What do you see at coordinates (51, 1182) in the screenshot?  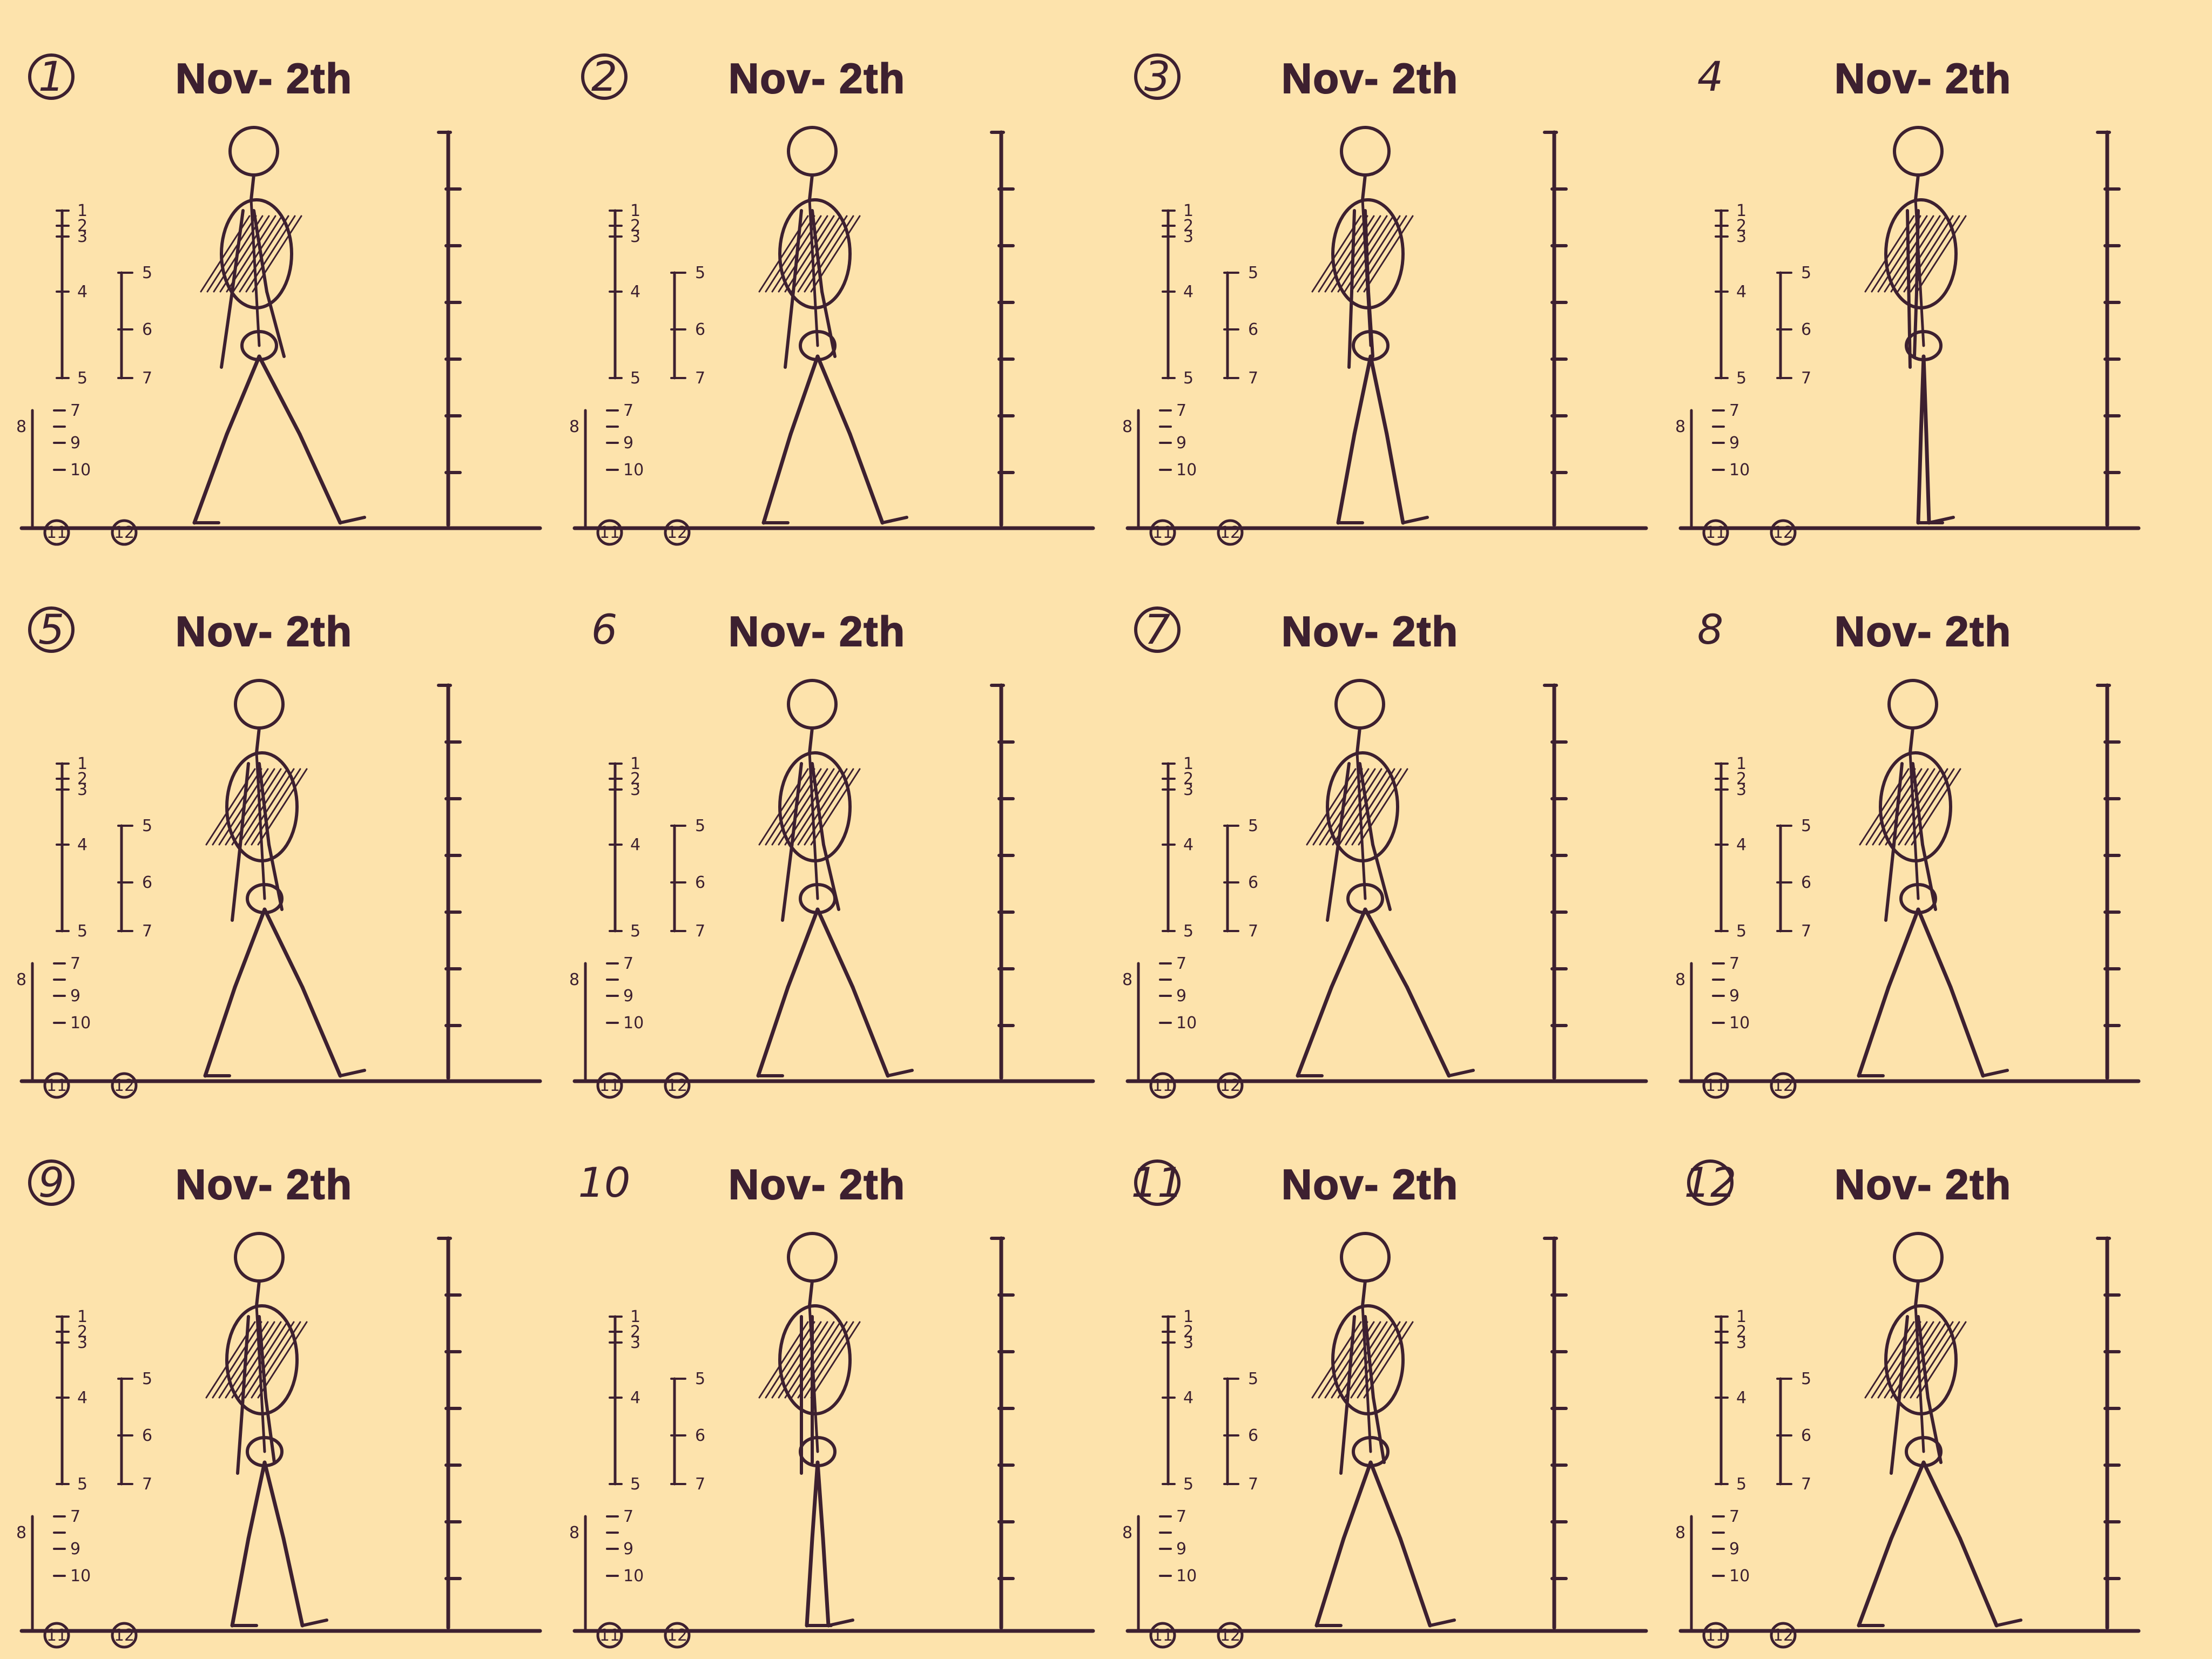 I see `frame-number: 9` at bounding box center [51, 1182].